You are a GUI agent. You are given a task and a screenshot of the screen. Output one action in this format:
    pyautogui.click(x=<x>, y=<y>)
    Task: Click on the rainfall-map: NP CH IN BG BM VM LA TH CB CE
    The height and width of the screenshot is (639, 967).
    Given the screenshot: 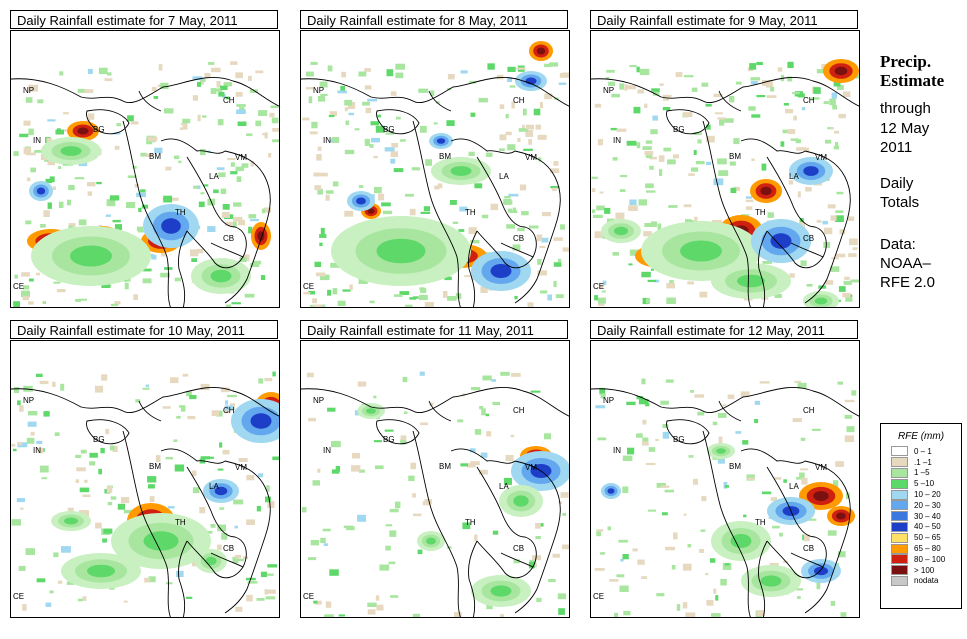 What is the action you would take?
    pyautogui.click(x=145, y=479)
    